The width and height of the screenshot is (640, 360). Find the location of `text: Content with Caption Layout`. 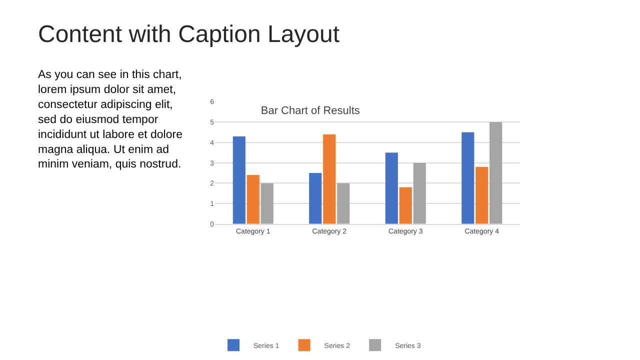

text: Content with Caption Layout is located at coordinates (189, 34).